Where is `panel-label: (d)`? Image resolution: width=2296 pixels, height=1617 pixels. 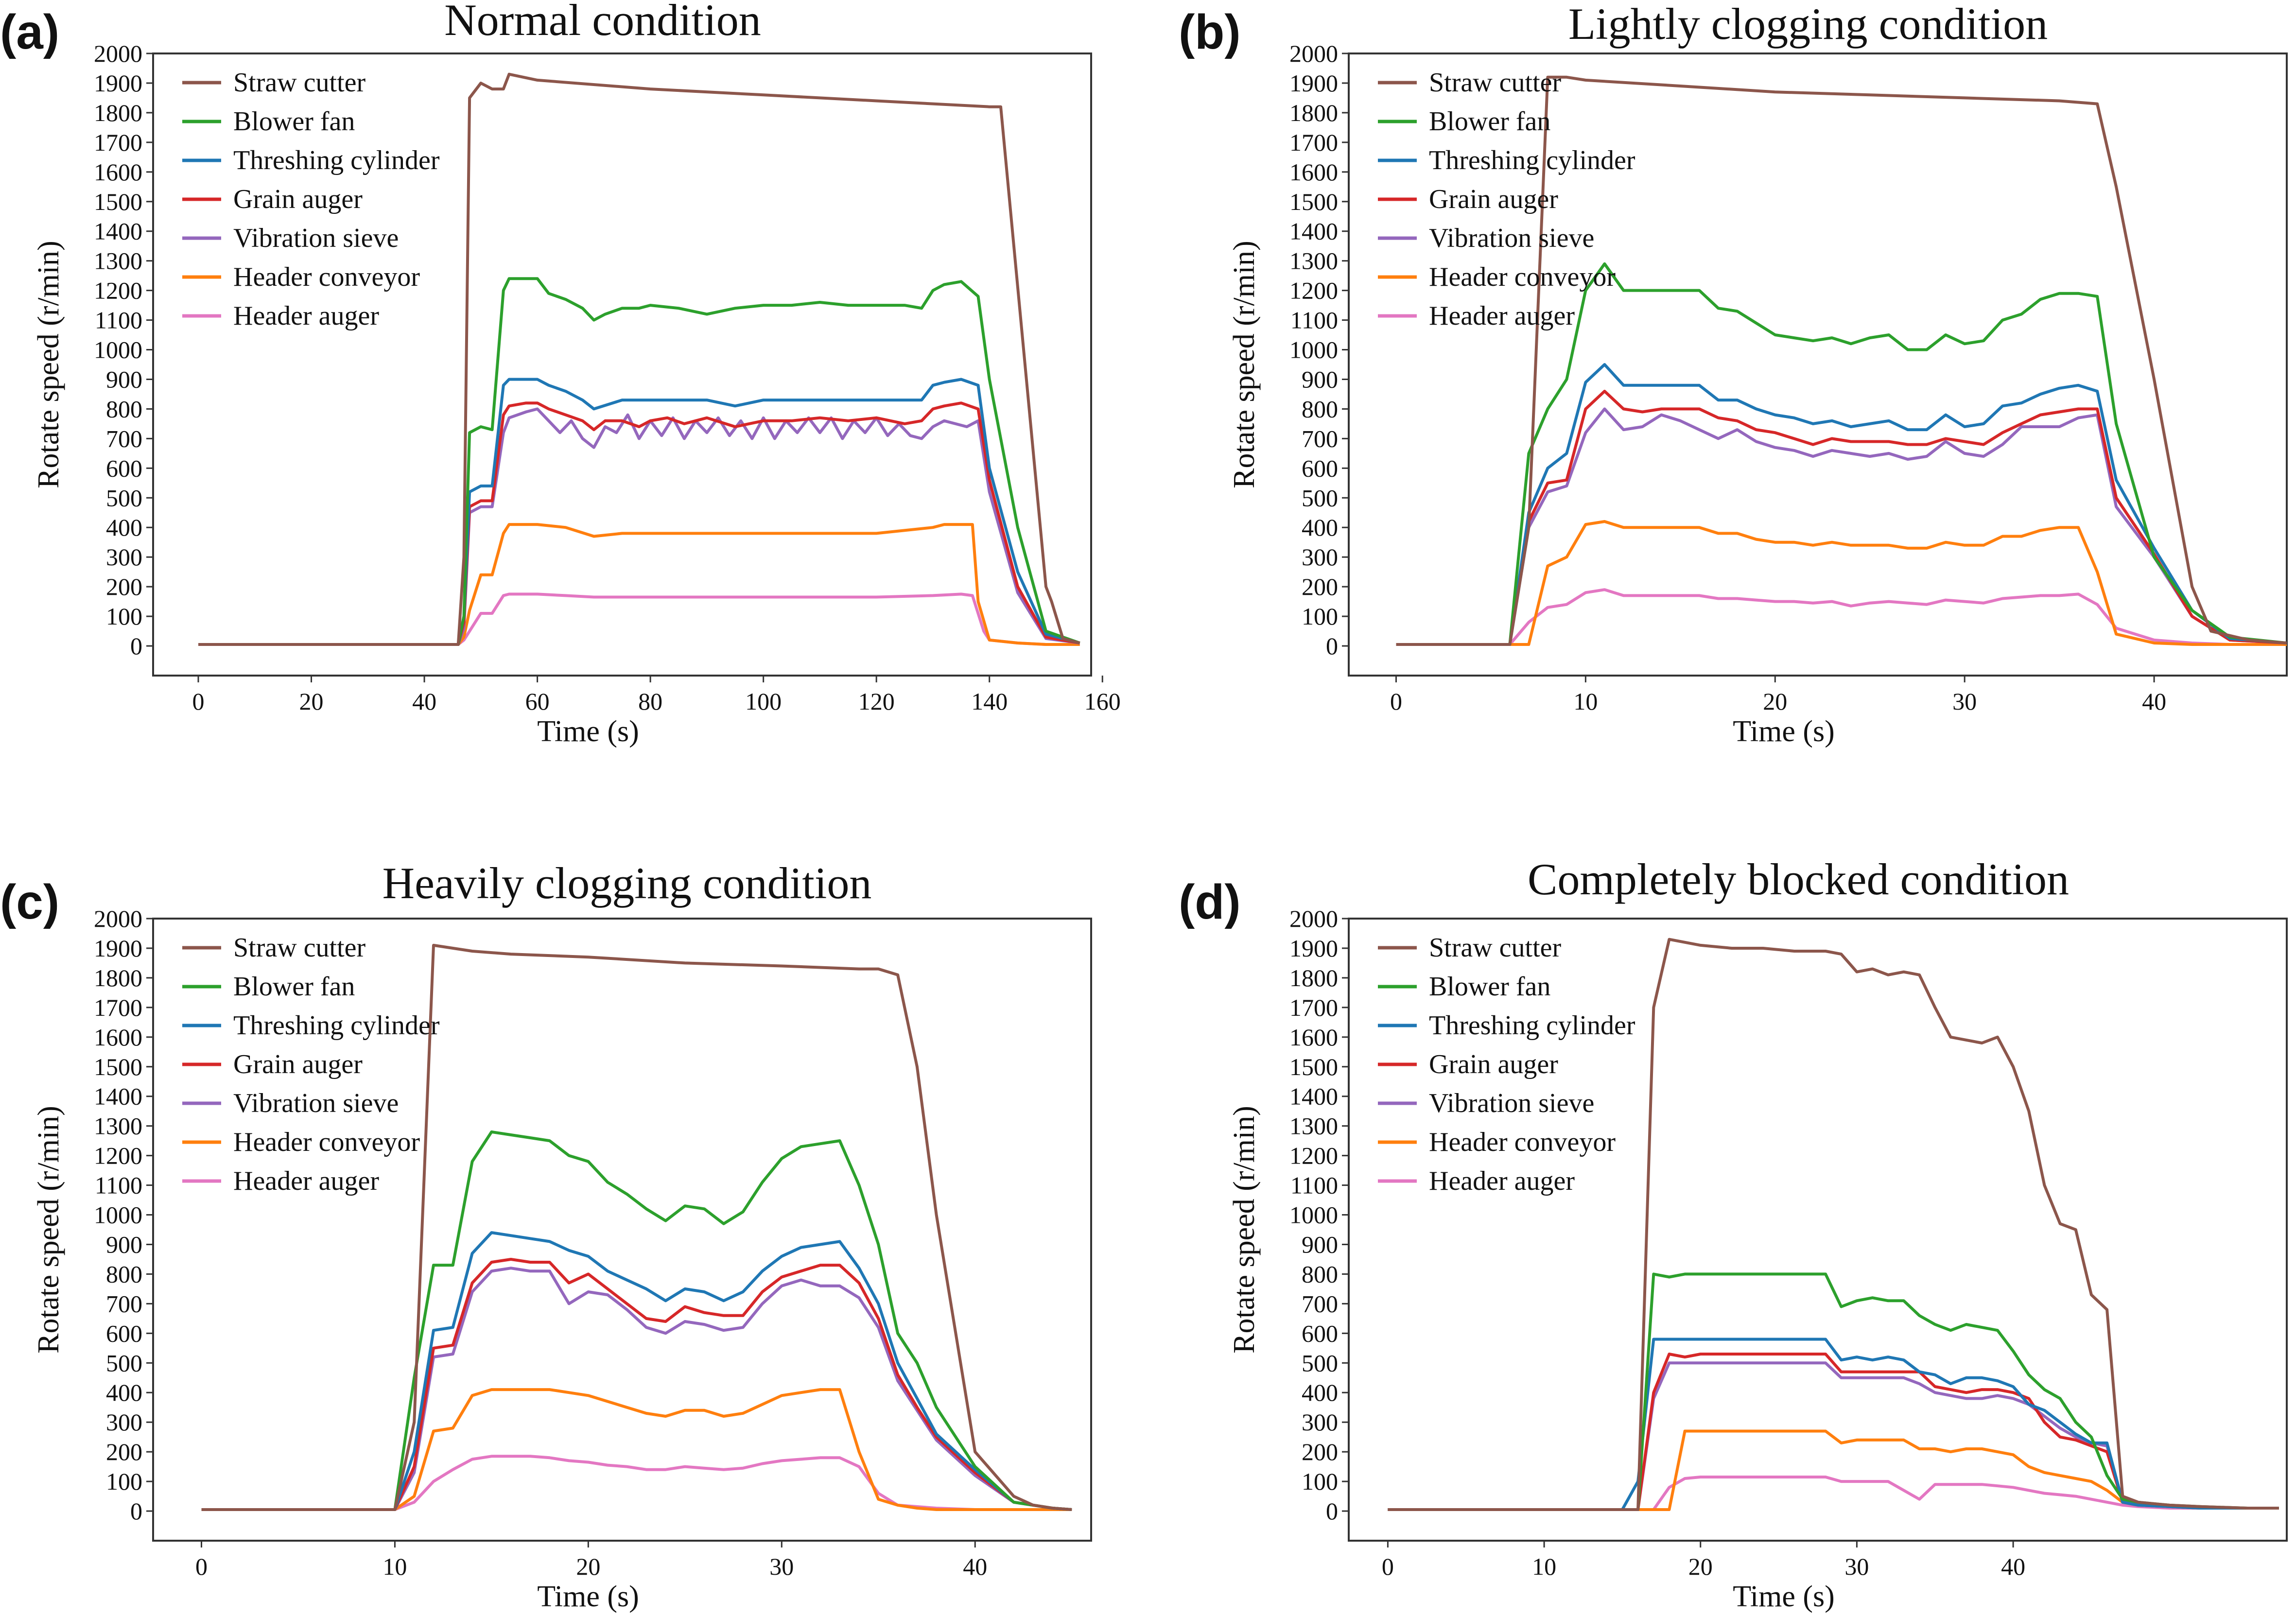 panel-label: (d) is located at coordinates (1210, 902).